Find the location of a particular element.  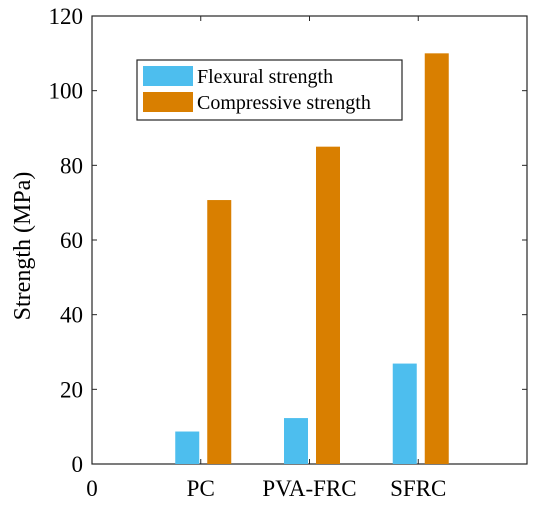

bar-compressive-sfrc is located at coordinates (436, 258).